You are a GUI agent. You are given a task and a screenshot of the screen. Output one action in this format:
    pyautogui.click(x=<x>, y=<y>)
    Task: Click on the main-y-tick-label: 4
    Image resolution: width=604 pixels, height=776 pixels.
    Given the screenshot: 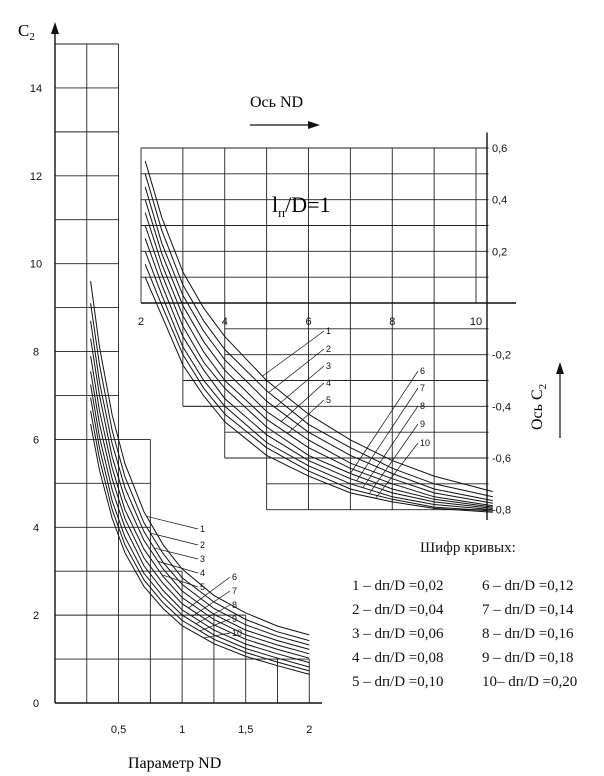 What is the action you would take?
    pyautogui.click(x=36, y=528)
    